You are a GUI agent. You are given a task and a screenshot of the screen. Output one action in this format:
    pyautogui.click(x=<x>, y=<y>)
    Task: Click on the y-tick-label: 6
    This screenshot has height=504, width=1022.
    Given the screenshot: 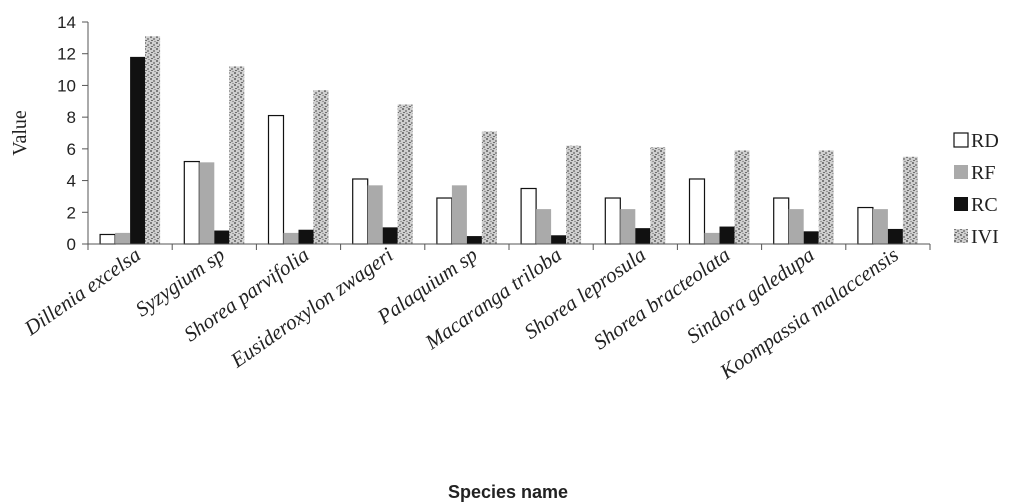 What is the action you would take?
    pyautogui.click(x=71, y=149)
    